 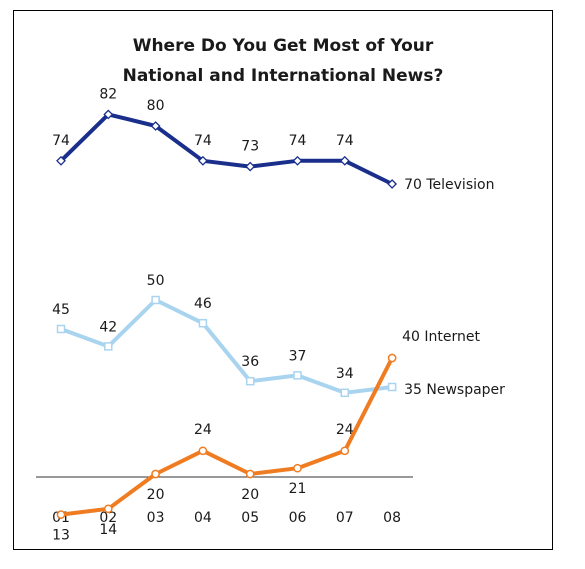 I want to click on chart-title-line-2: National and International News?, so click(x=283, y=76).